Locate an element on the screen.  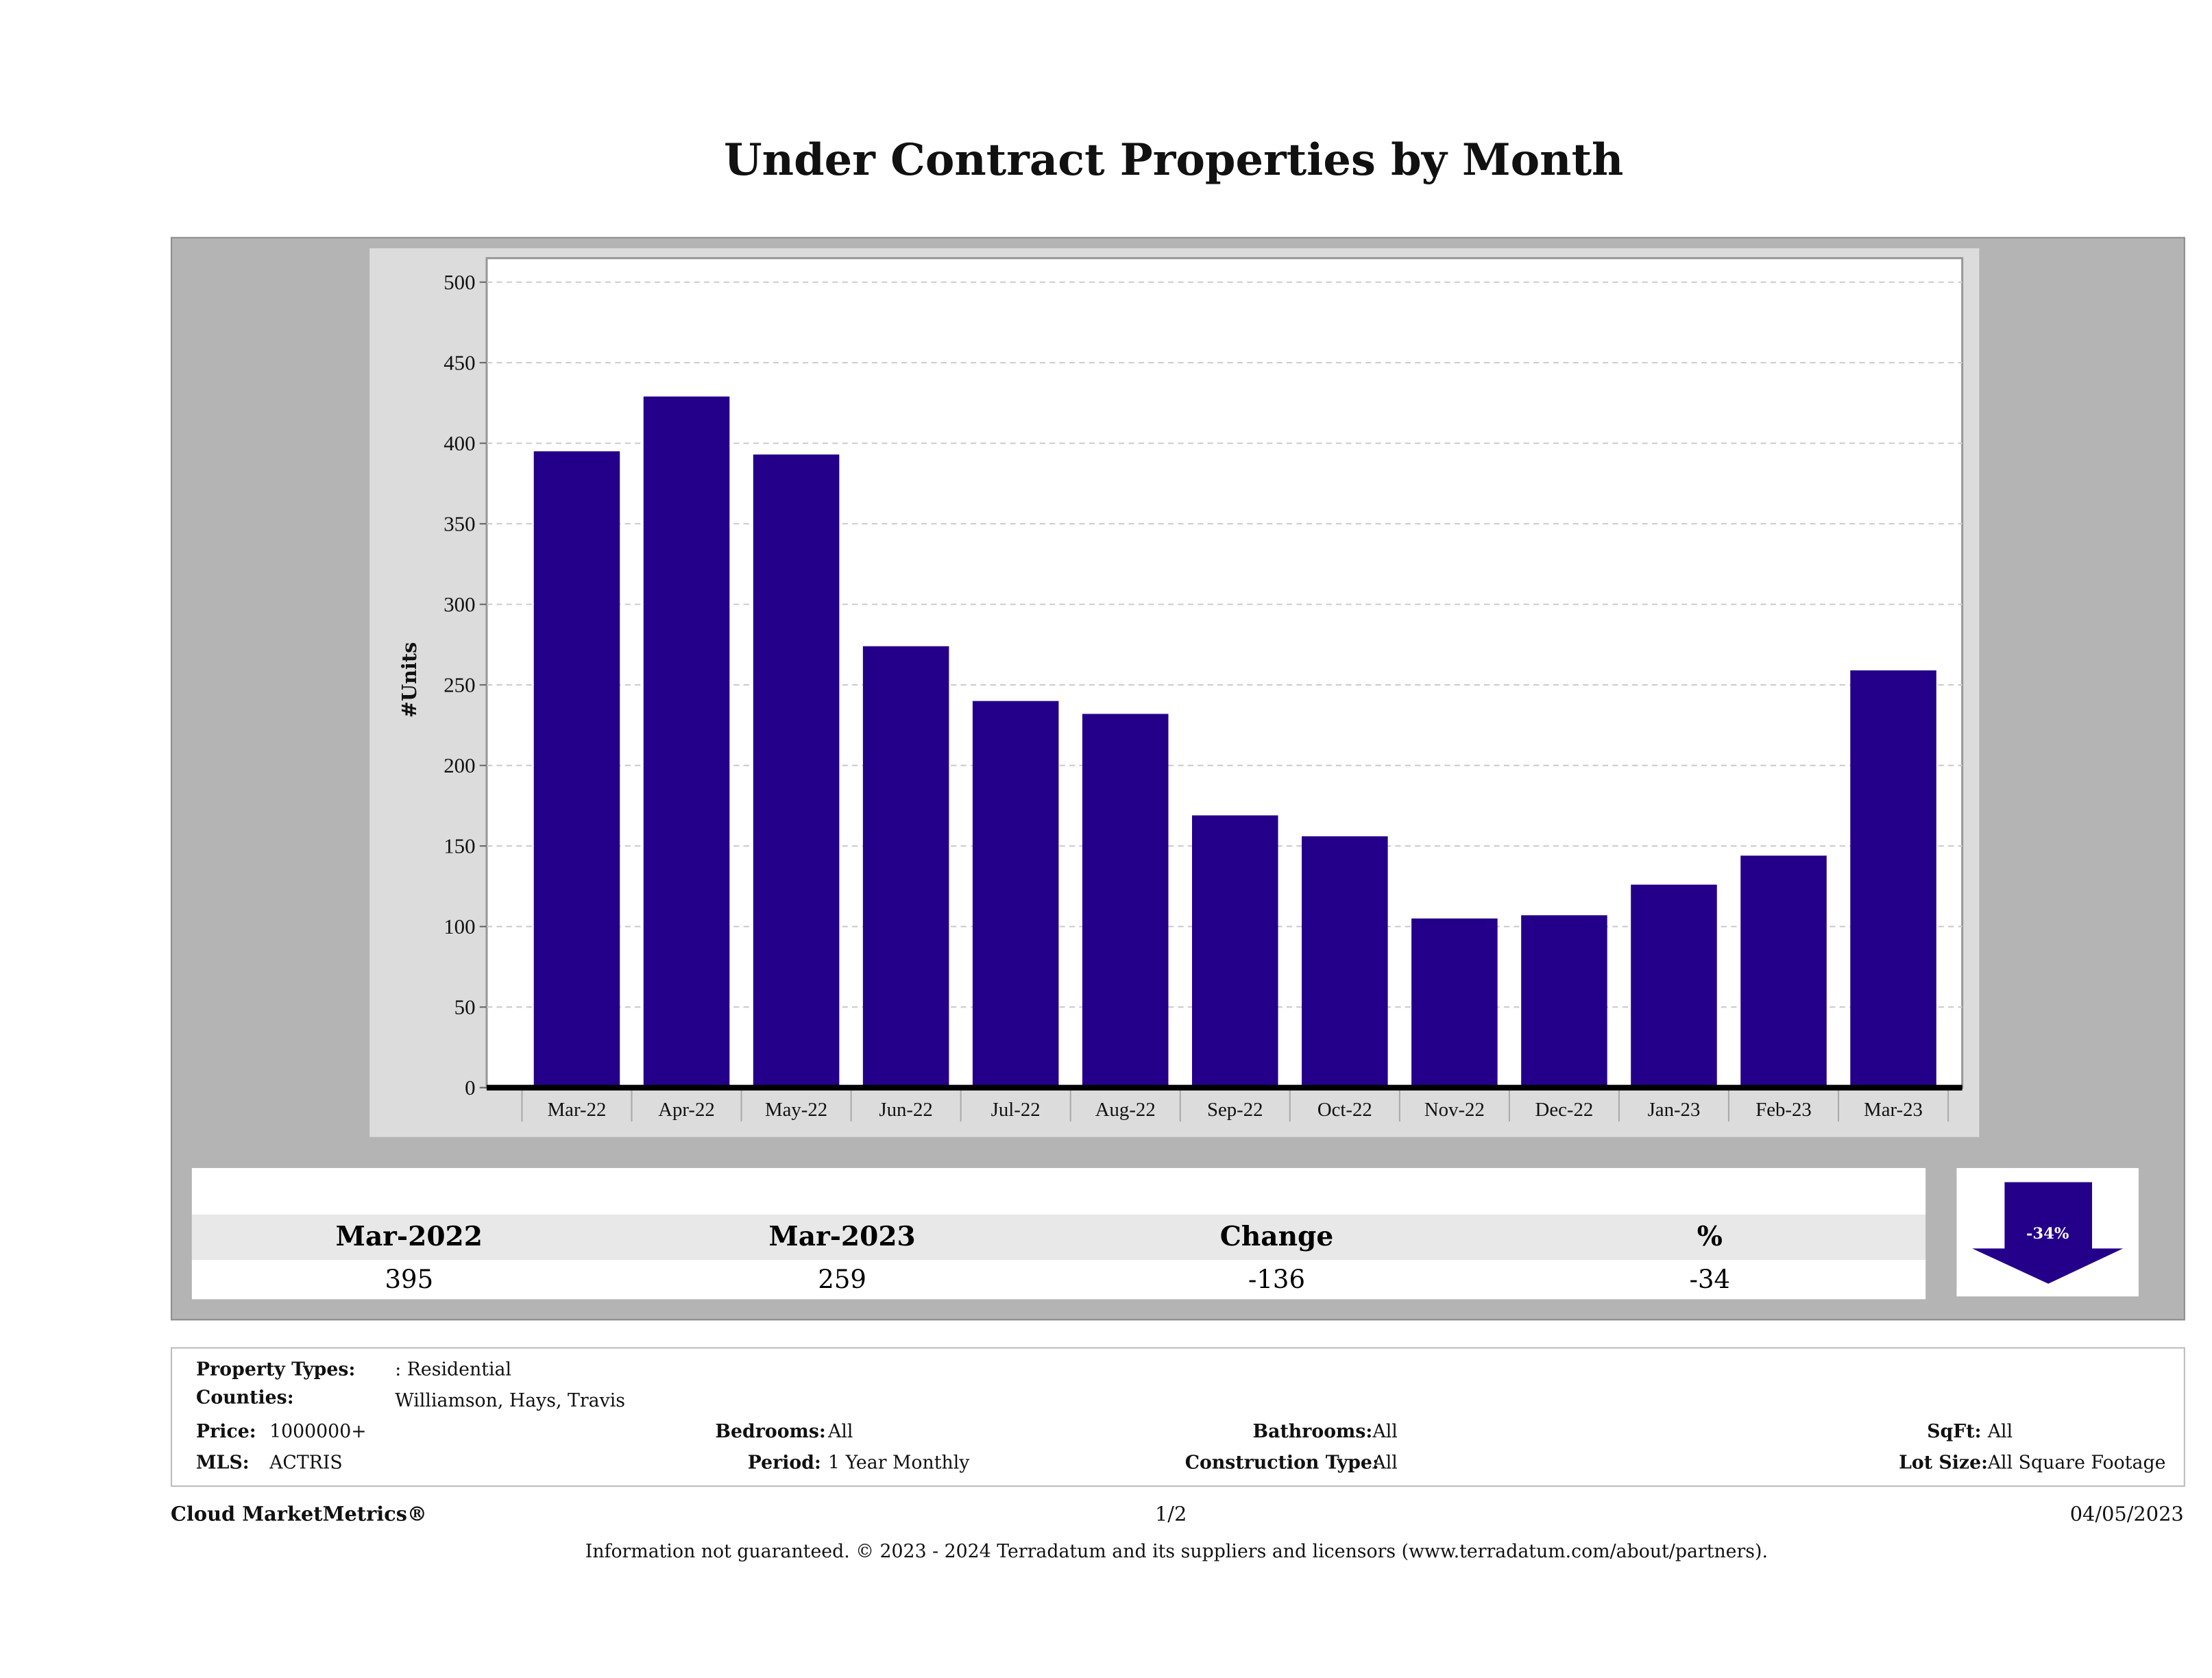
trend-badge: -34% is located at coordinates (2048, 1232).